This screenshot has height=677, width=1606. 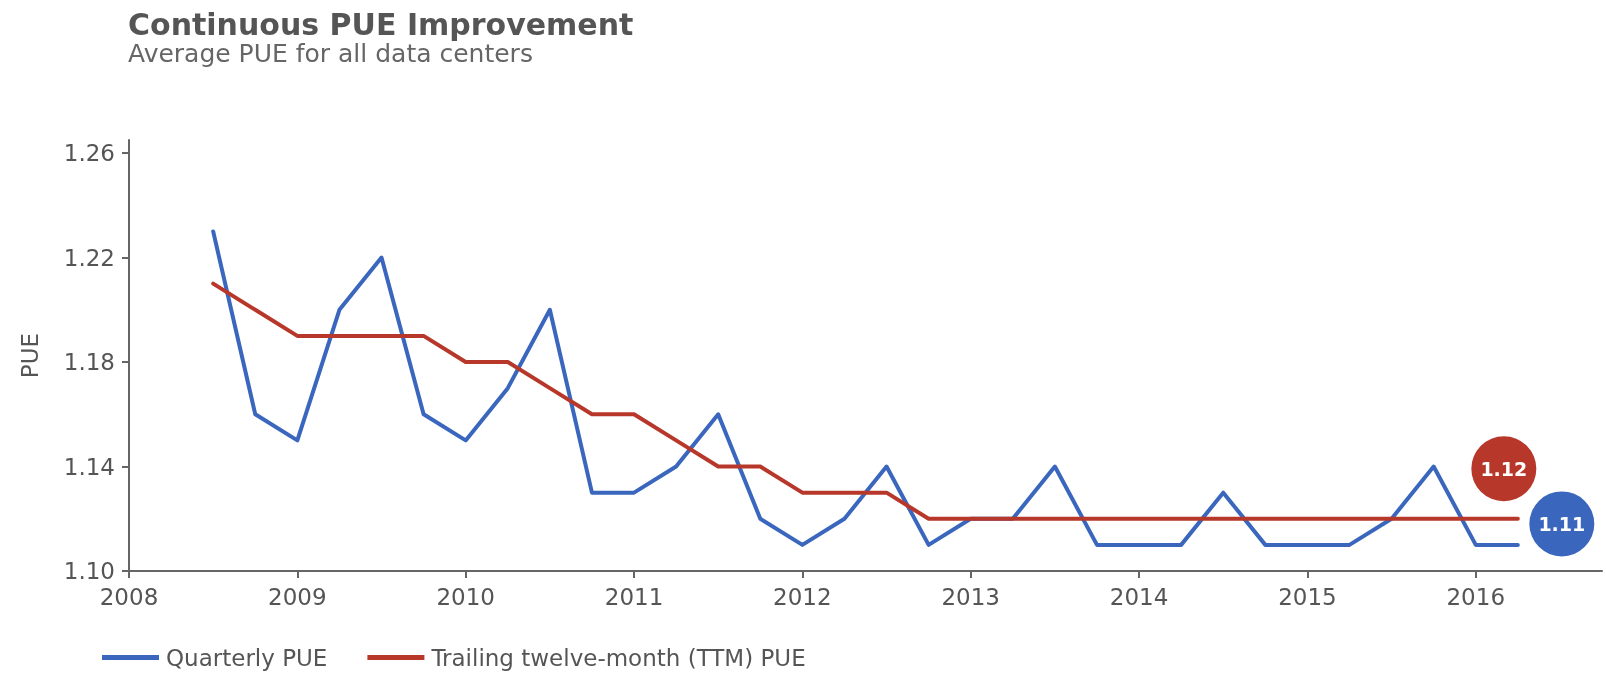 I want to click on y-tick-label: 1.18, so click(x=89, y=362).